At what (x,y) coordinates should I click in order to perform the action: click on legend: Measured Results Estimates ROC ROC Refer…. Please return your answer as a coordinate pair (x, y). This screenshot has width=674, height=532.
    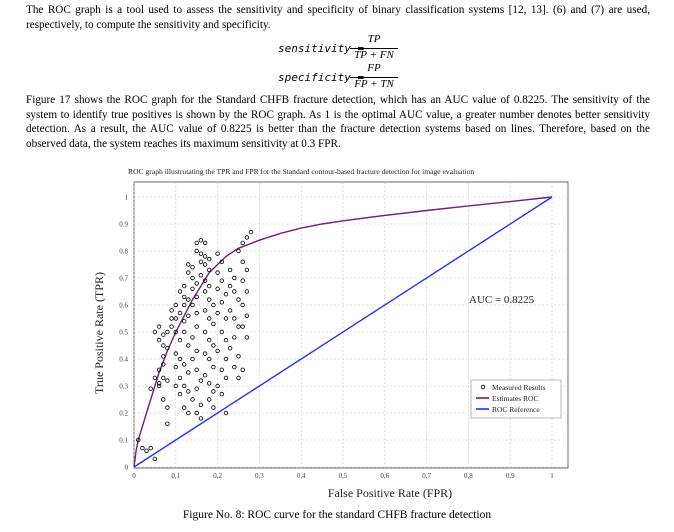
    Looking at the image, I should click on (516, 399).